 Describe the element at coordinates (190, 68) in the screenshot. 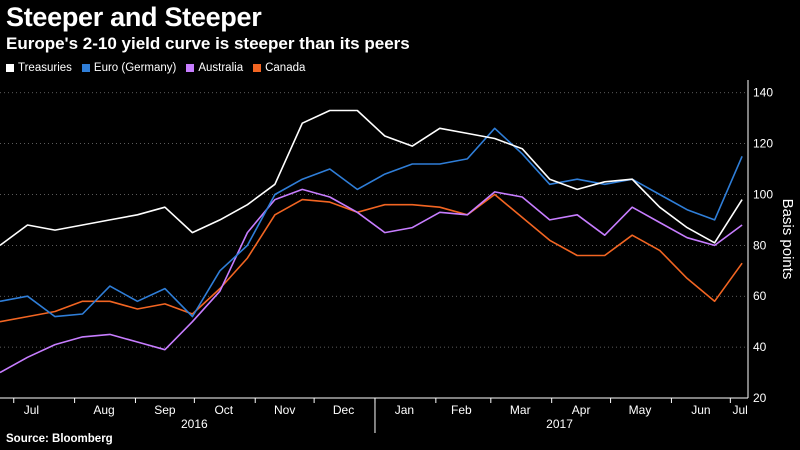

I see `legend-swatch-australia` at that location.